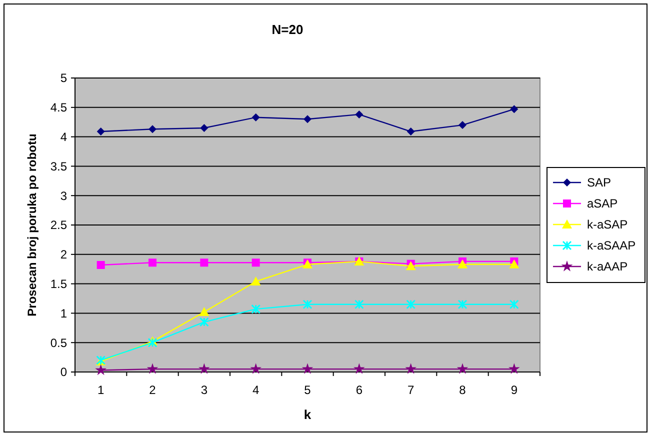 This screenshot has height=436, width=651. I want to click on x-tick-label: 4, so click(256, 390).